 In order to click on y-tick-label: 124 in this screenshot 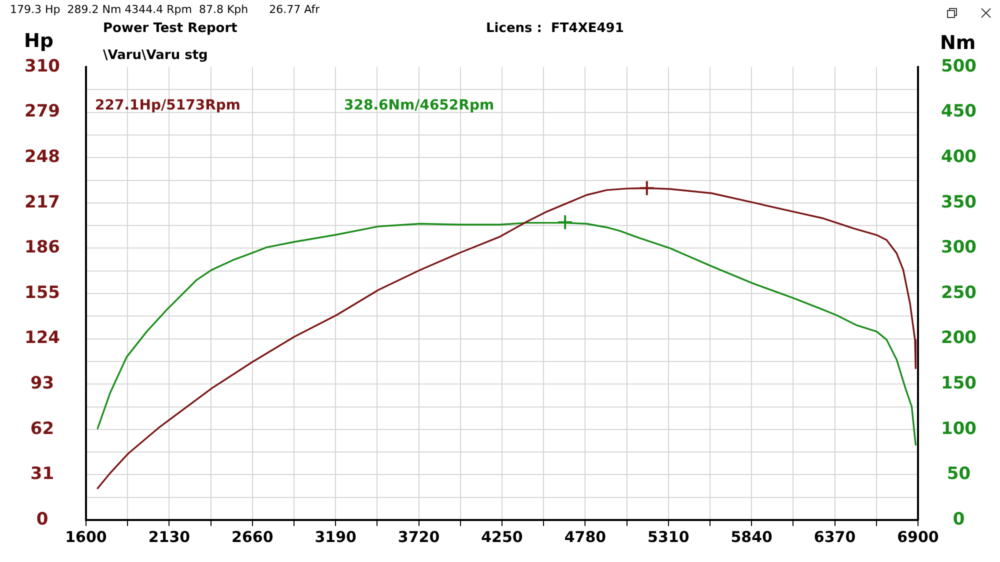, I will do `click(42, 338)`.